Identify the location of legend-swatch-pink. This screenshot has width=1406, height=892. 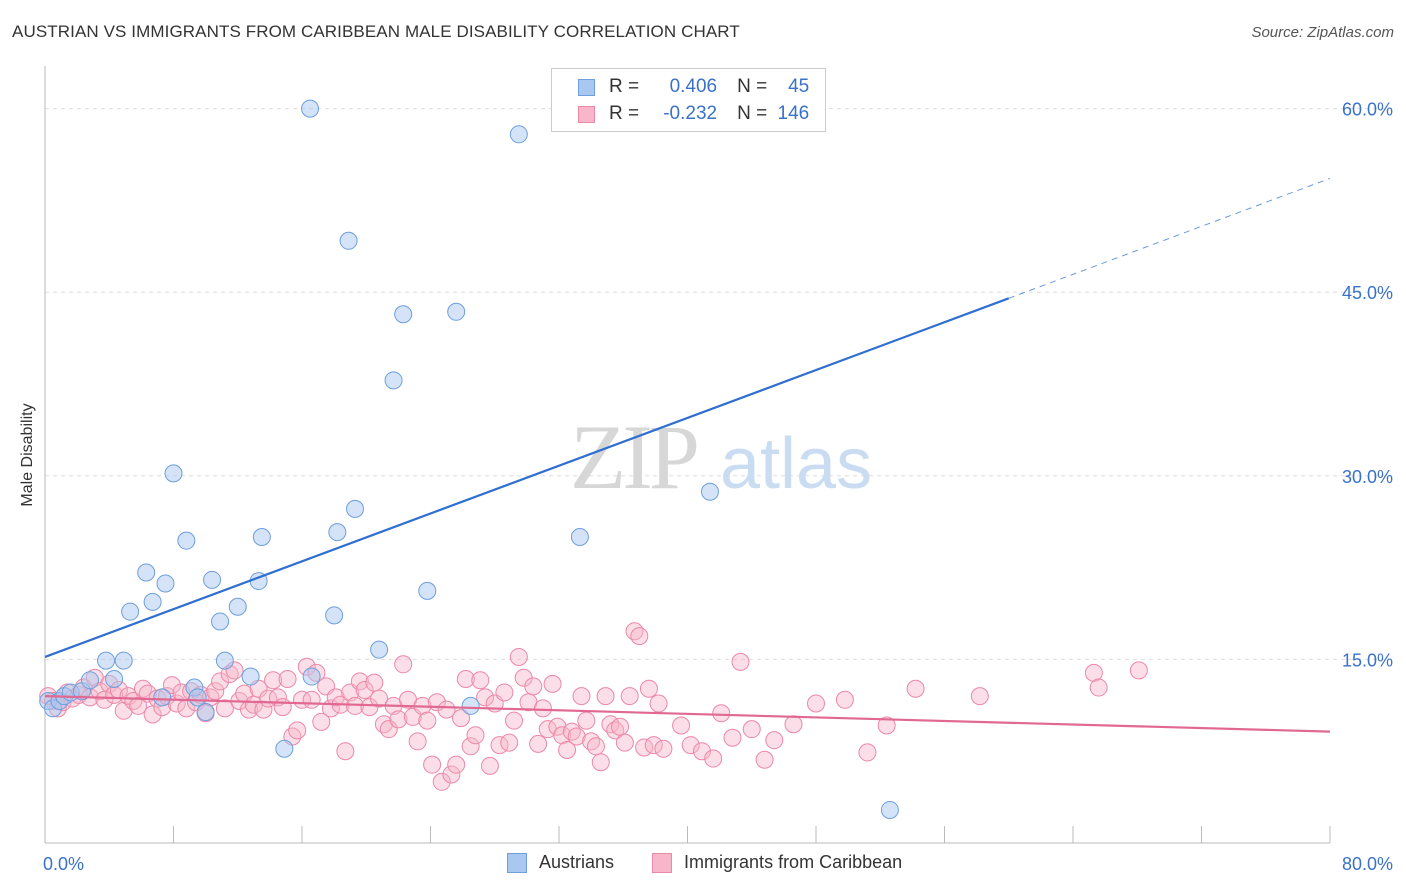
(586, 114).